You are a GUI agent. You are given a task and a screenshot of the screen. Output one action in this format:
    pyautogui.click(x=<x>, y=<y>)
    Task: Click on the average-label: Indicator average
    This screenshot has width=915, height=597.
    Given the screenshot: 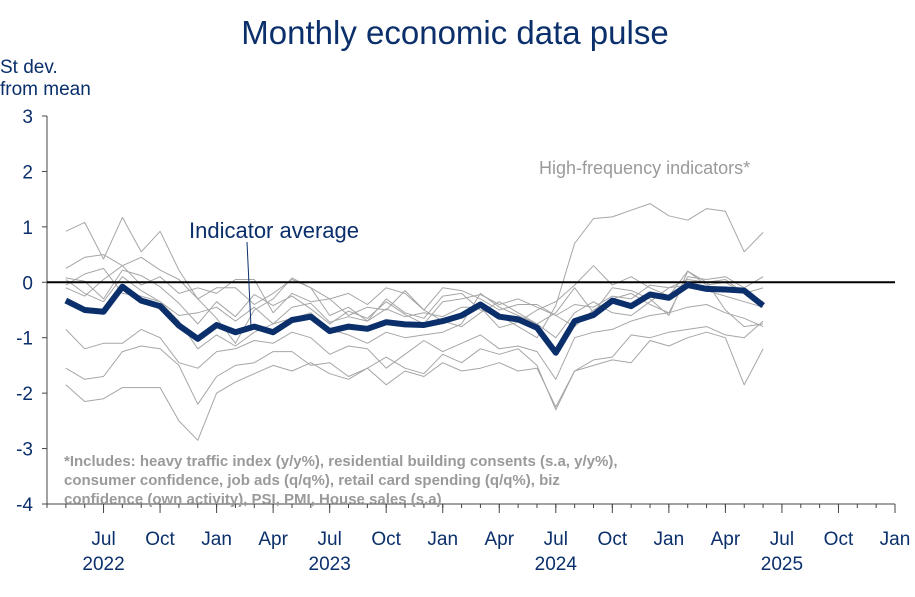 What is the action you would take?
    pyautogui.click(x=274, y=230)
    